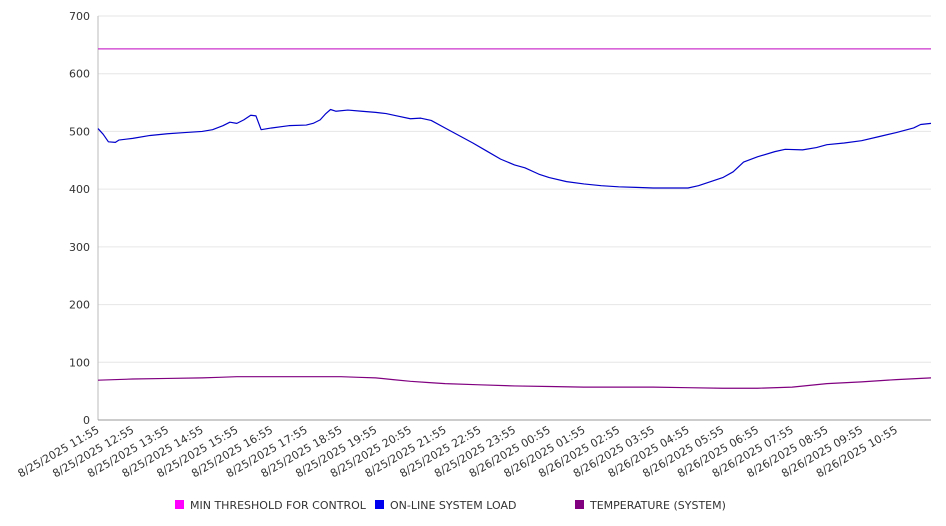 This screenshot has width=946, height=526. I want to click on legend-label: MIN THRESHOLD FOR CONTROL, so click(278, 505).